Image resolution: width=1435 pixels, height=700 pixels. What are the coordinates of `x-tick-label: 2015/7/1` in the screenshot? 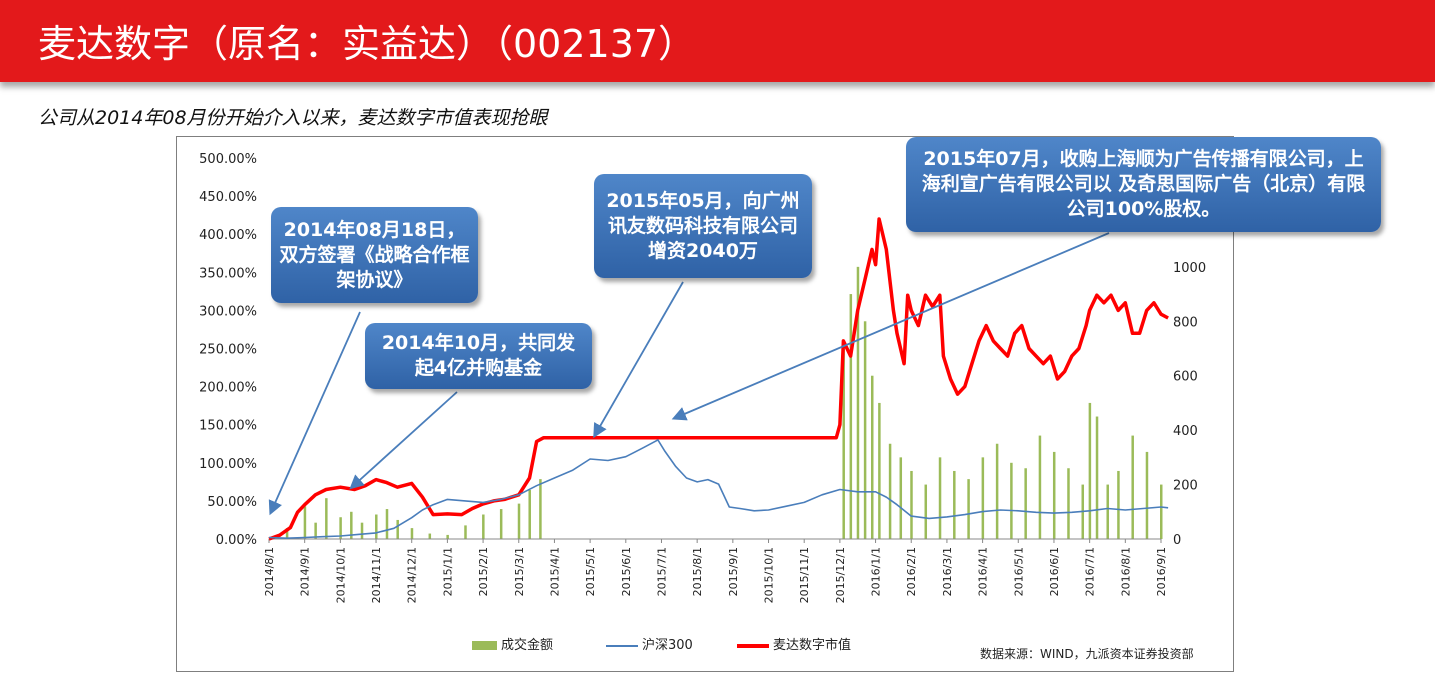 It's located at (661, 571).